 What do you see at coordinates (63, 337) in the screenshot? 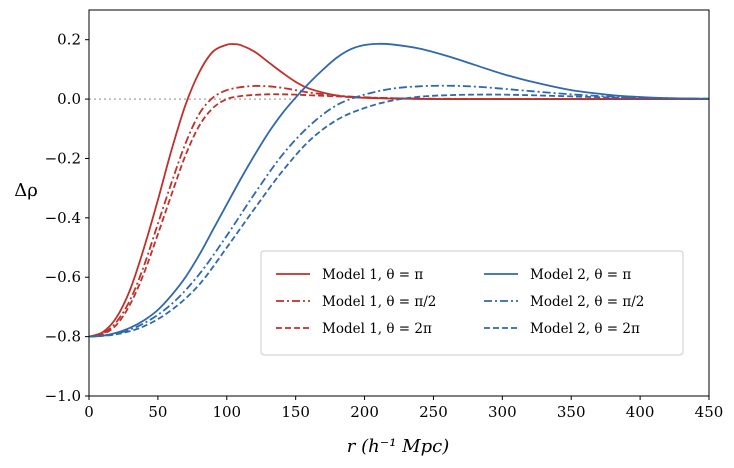
I see `y-tick-label: −0.8` at bounding box center [63, 337].